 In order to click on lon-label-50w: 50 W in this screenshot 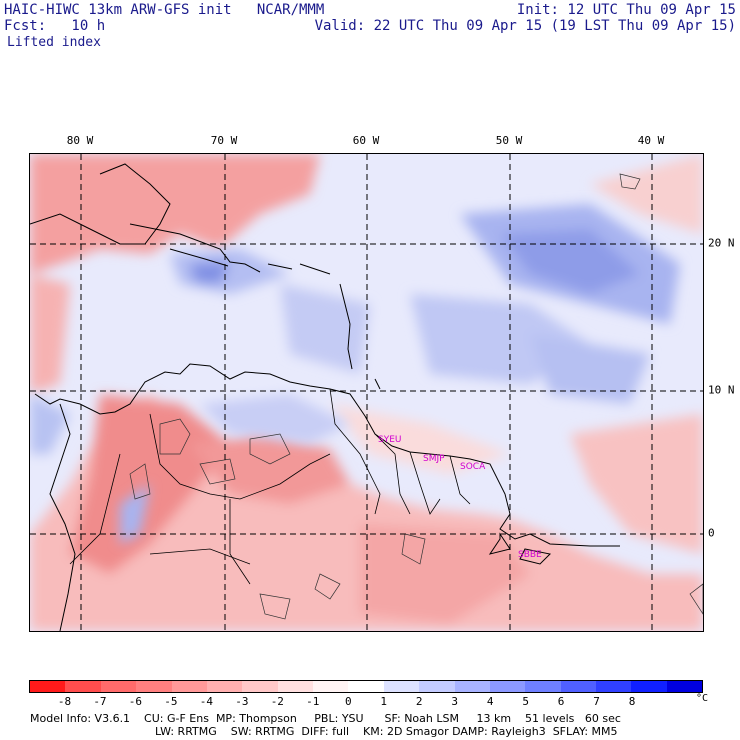, I will do `click(509, 140)`.